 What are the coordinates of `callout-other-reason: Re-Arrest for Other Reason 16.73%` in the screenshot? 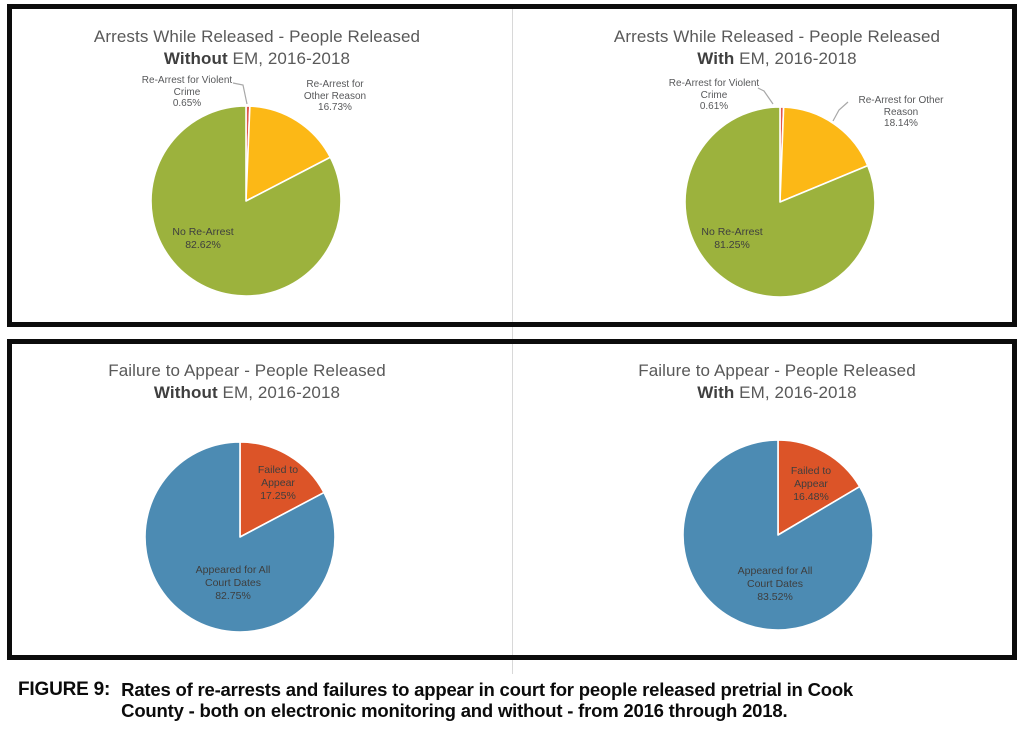 It's located at (335, 96).